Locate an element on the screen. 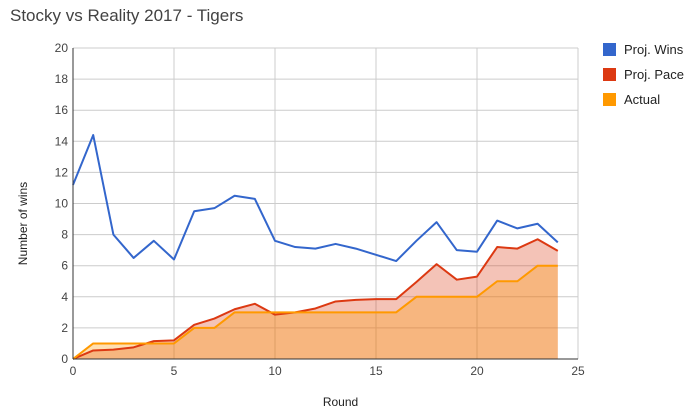 Image resolution: width=700 pixels, height=418 pixels. y-tick-label: 20 is located at coordinates (62, 48).